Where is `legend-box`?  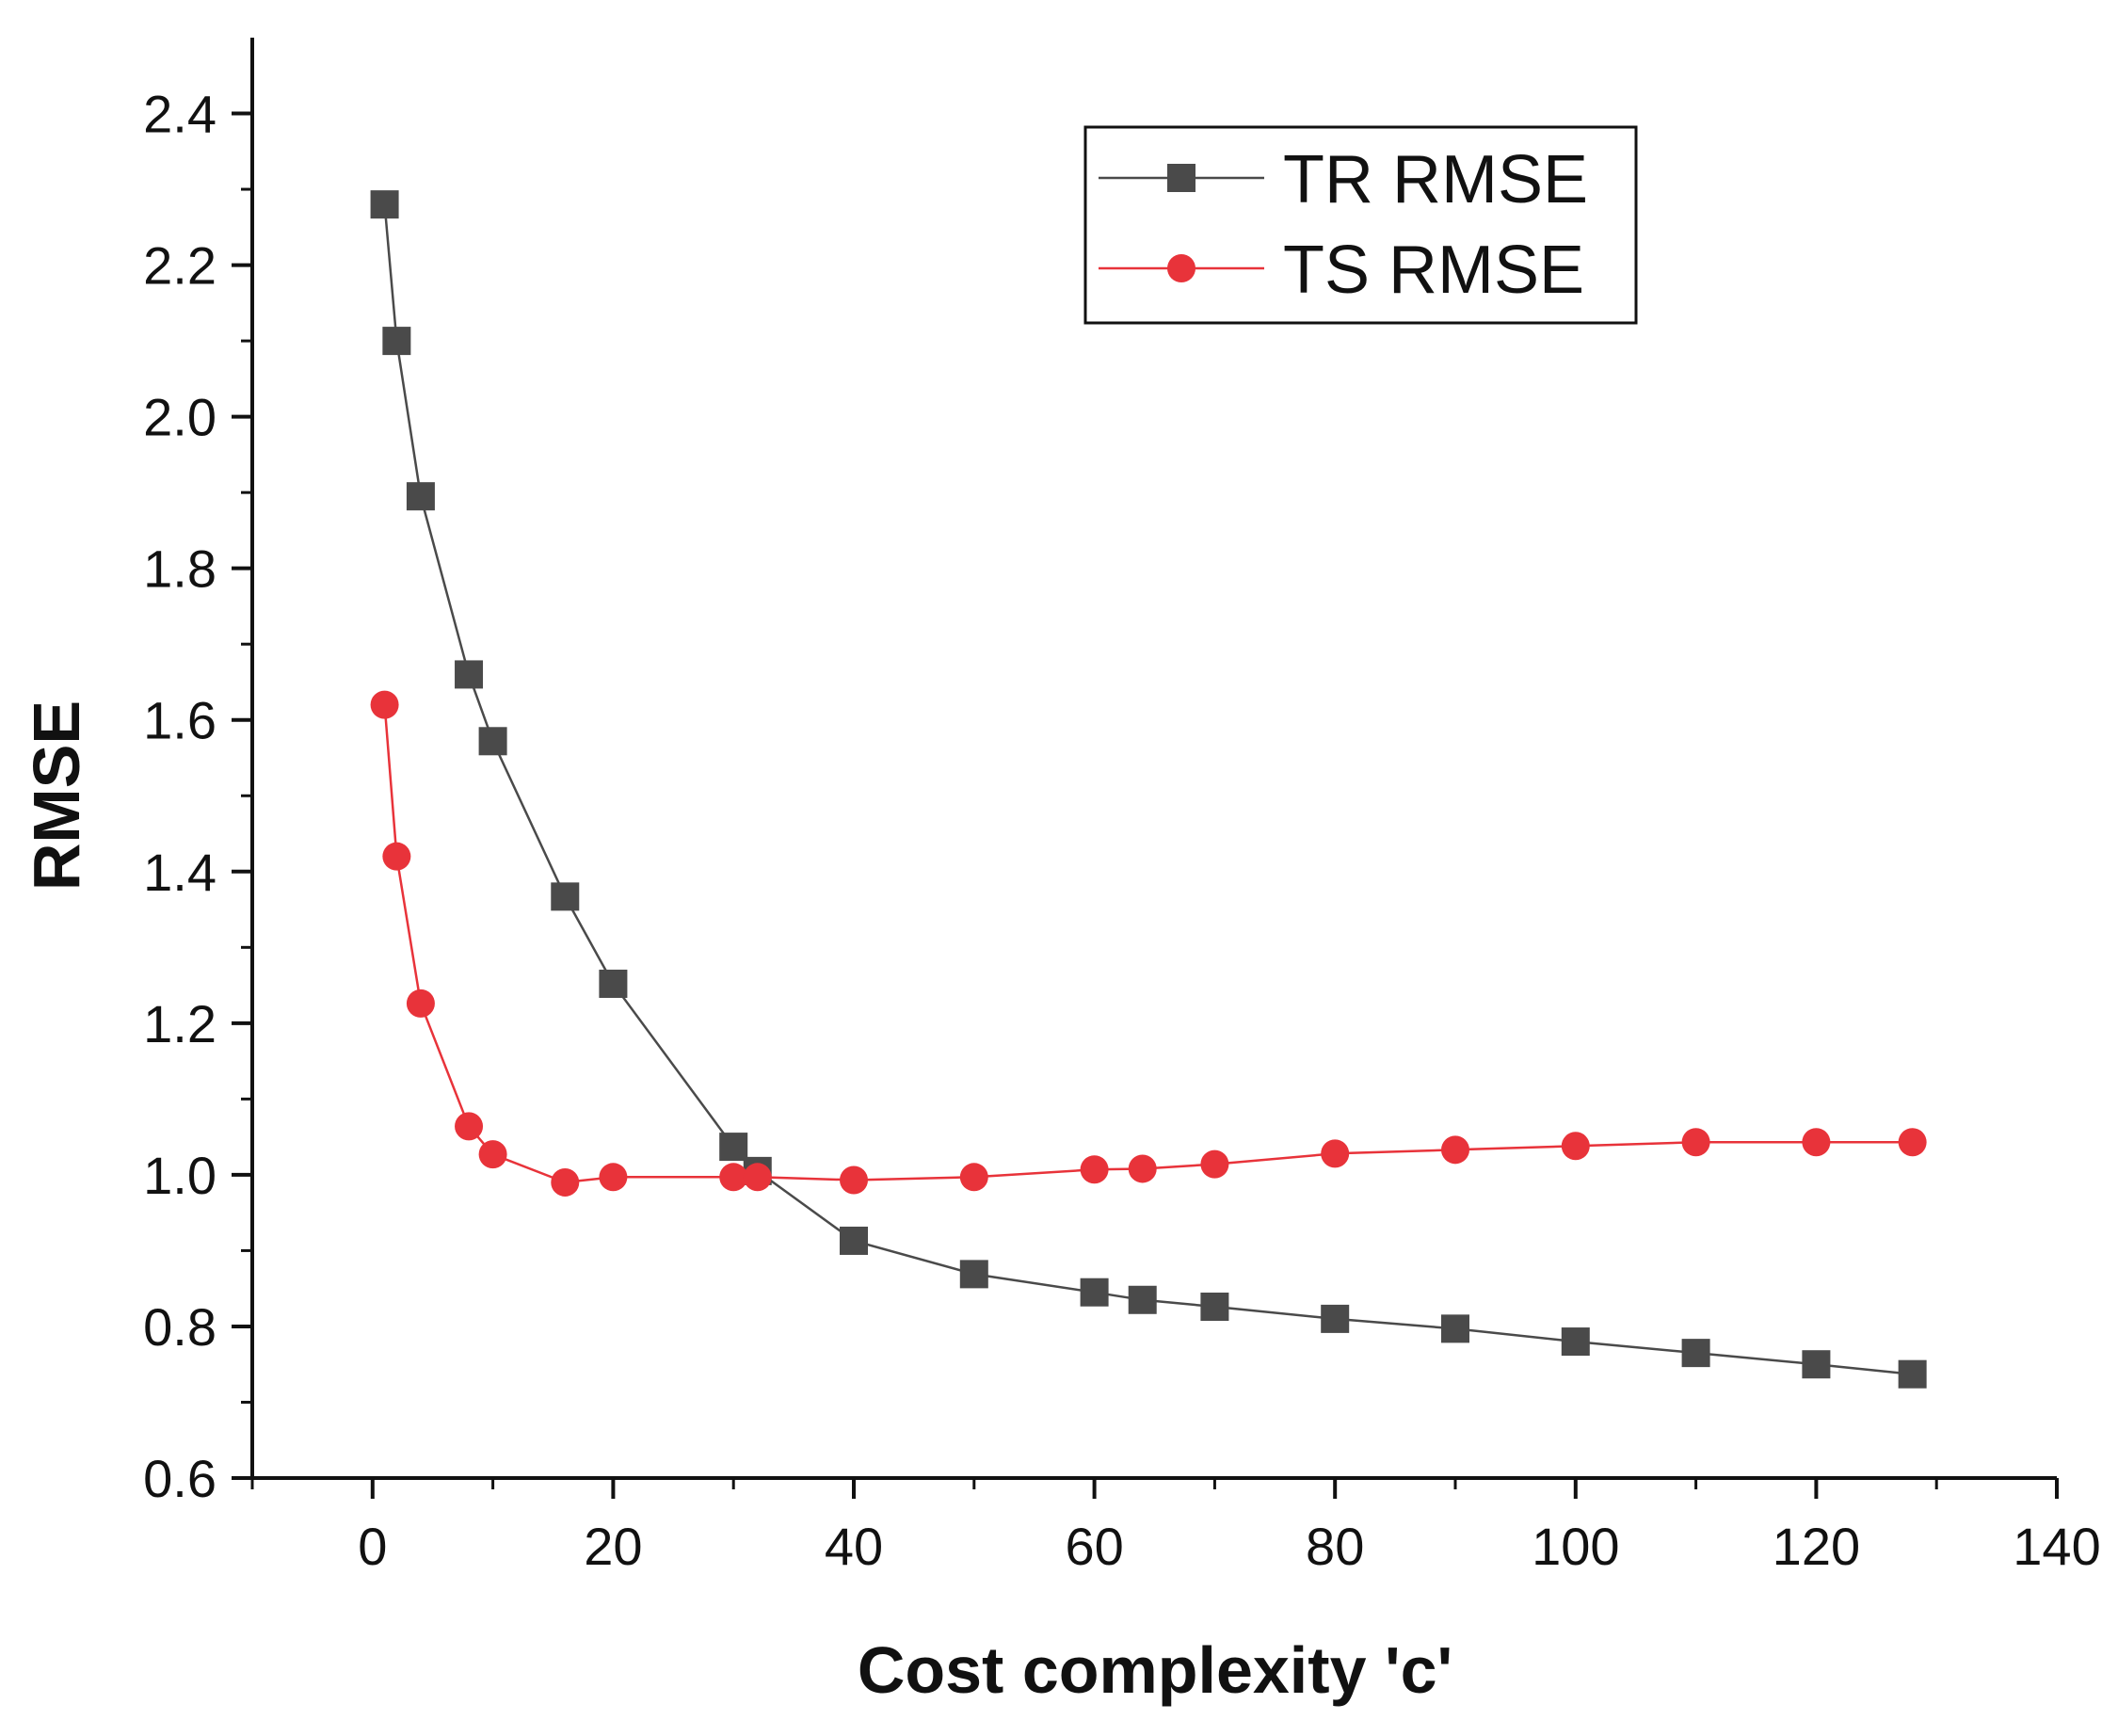 legend-box is located at coordinates (1360, 225).